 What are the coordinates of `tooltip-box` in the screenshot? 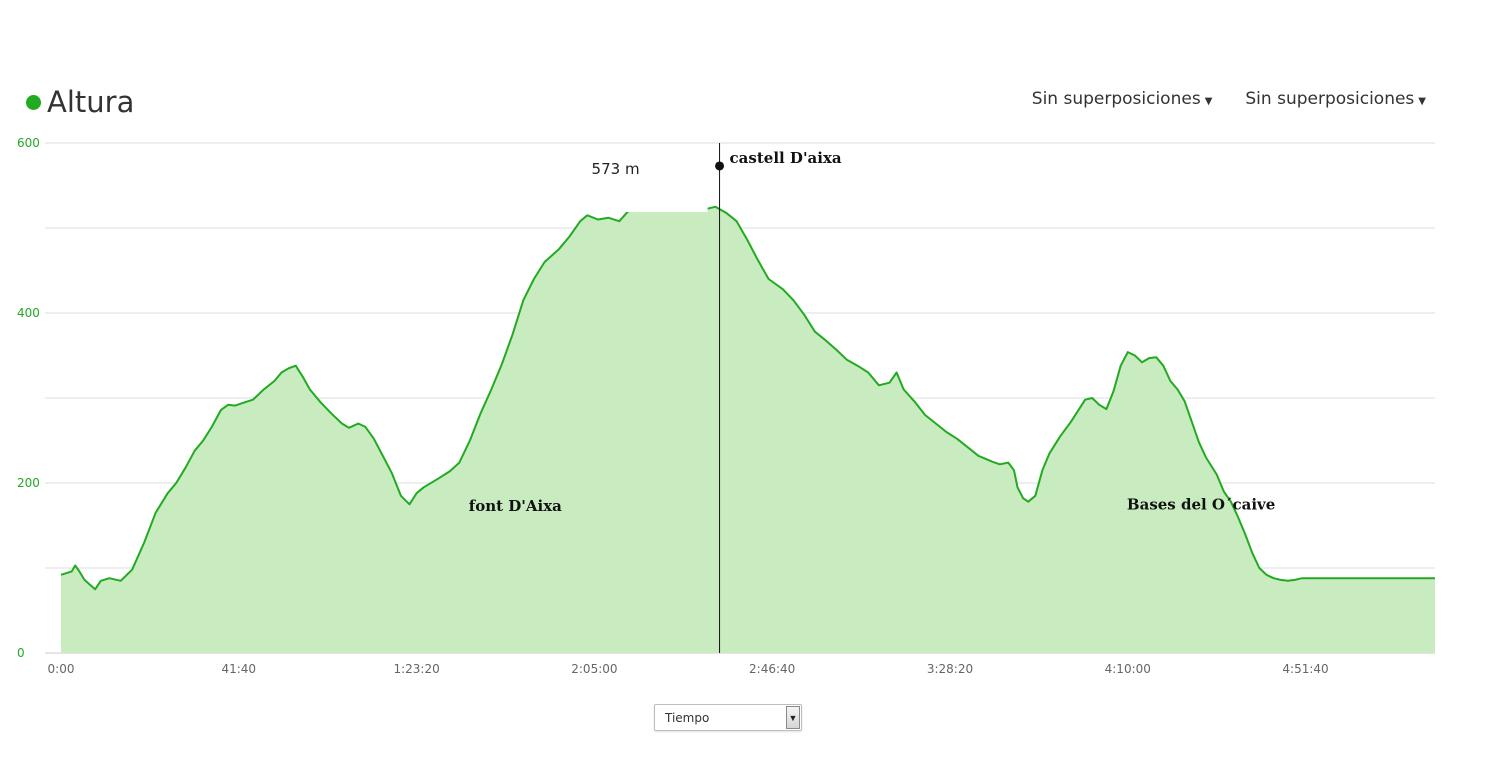 It's located at (645, 182).